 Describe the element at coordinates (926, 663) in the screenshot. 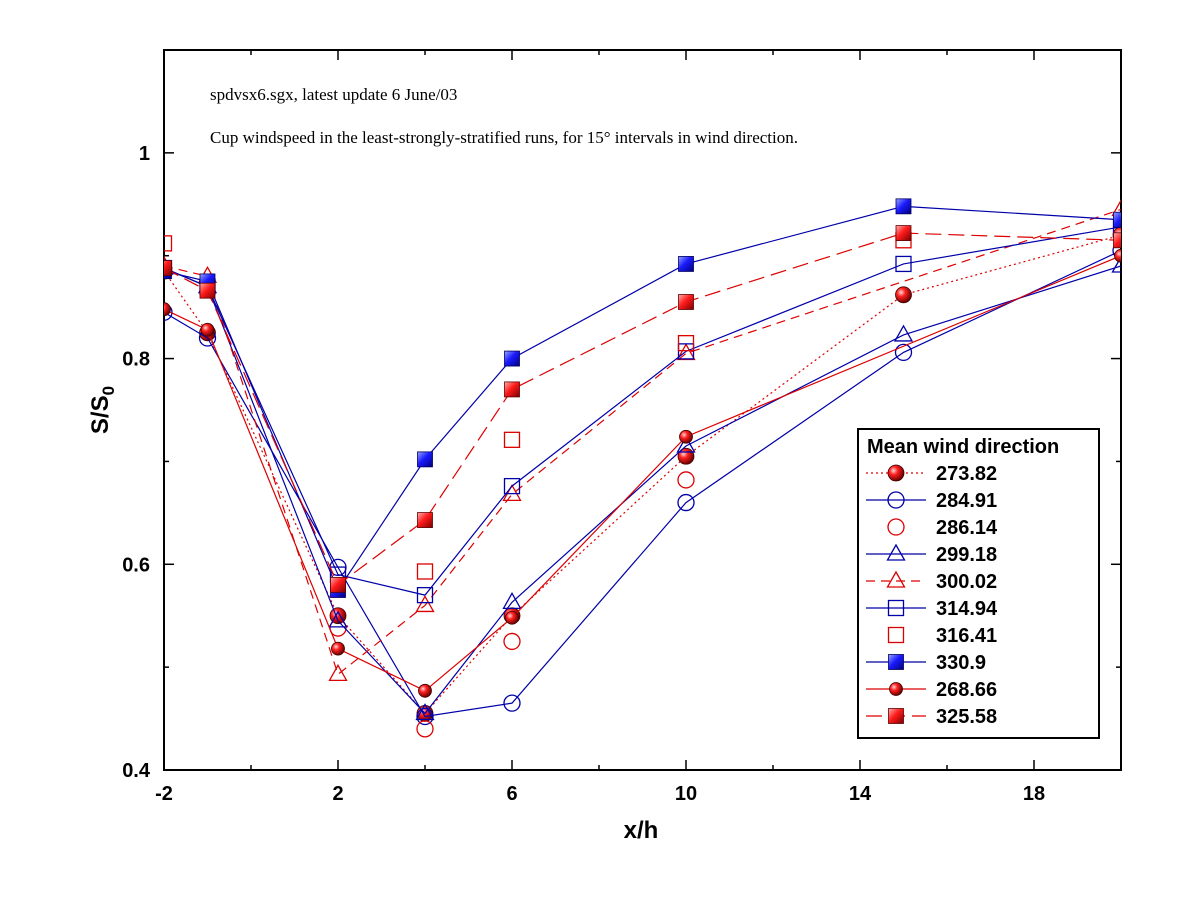

I see `legend-item-330.9: 330.9` at that location.